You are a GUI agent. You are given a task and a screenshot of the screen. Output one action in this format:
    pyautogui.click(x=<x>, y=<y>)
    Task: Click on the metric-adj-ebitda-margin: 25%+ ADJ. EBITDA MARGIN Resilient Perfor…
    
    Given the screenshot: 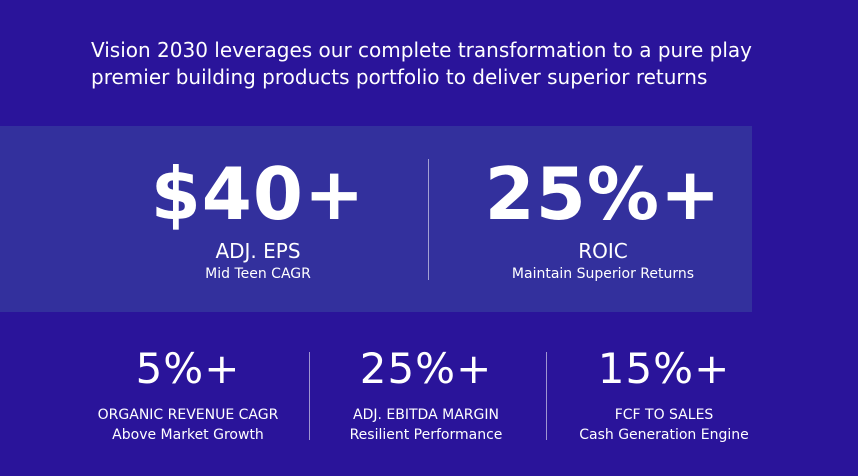 What is the action you would take?
    pyautogui.click(x=426, y=396)
    